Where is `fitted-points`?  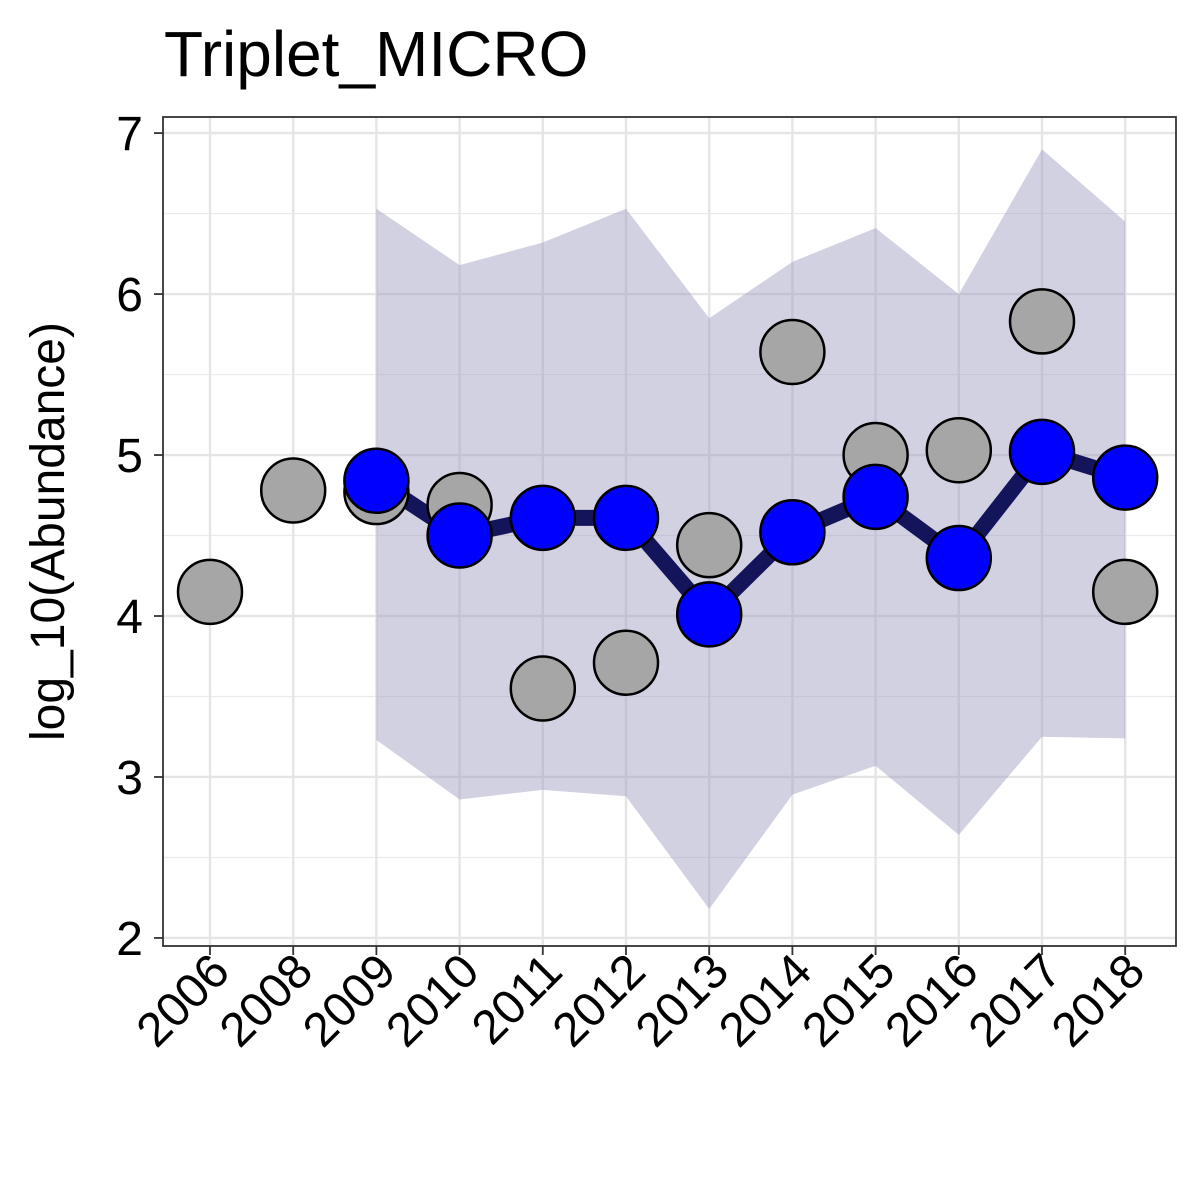 fitted-points is located at coordinates (751, 533).